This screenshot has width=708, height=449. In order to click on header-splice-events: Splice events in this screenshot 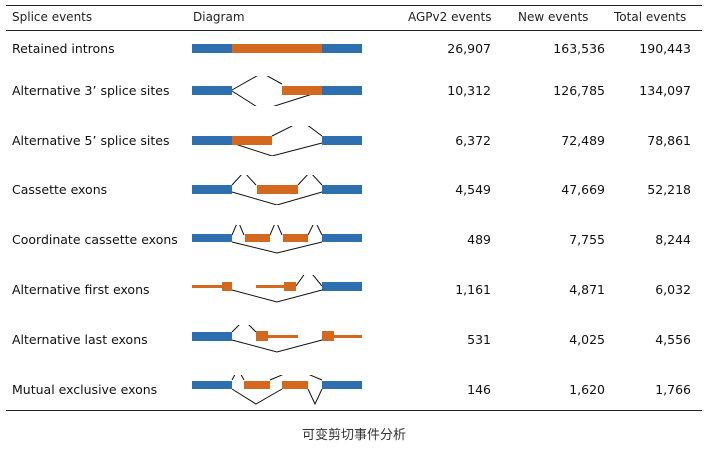, I will do `click(52, 17)`.